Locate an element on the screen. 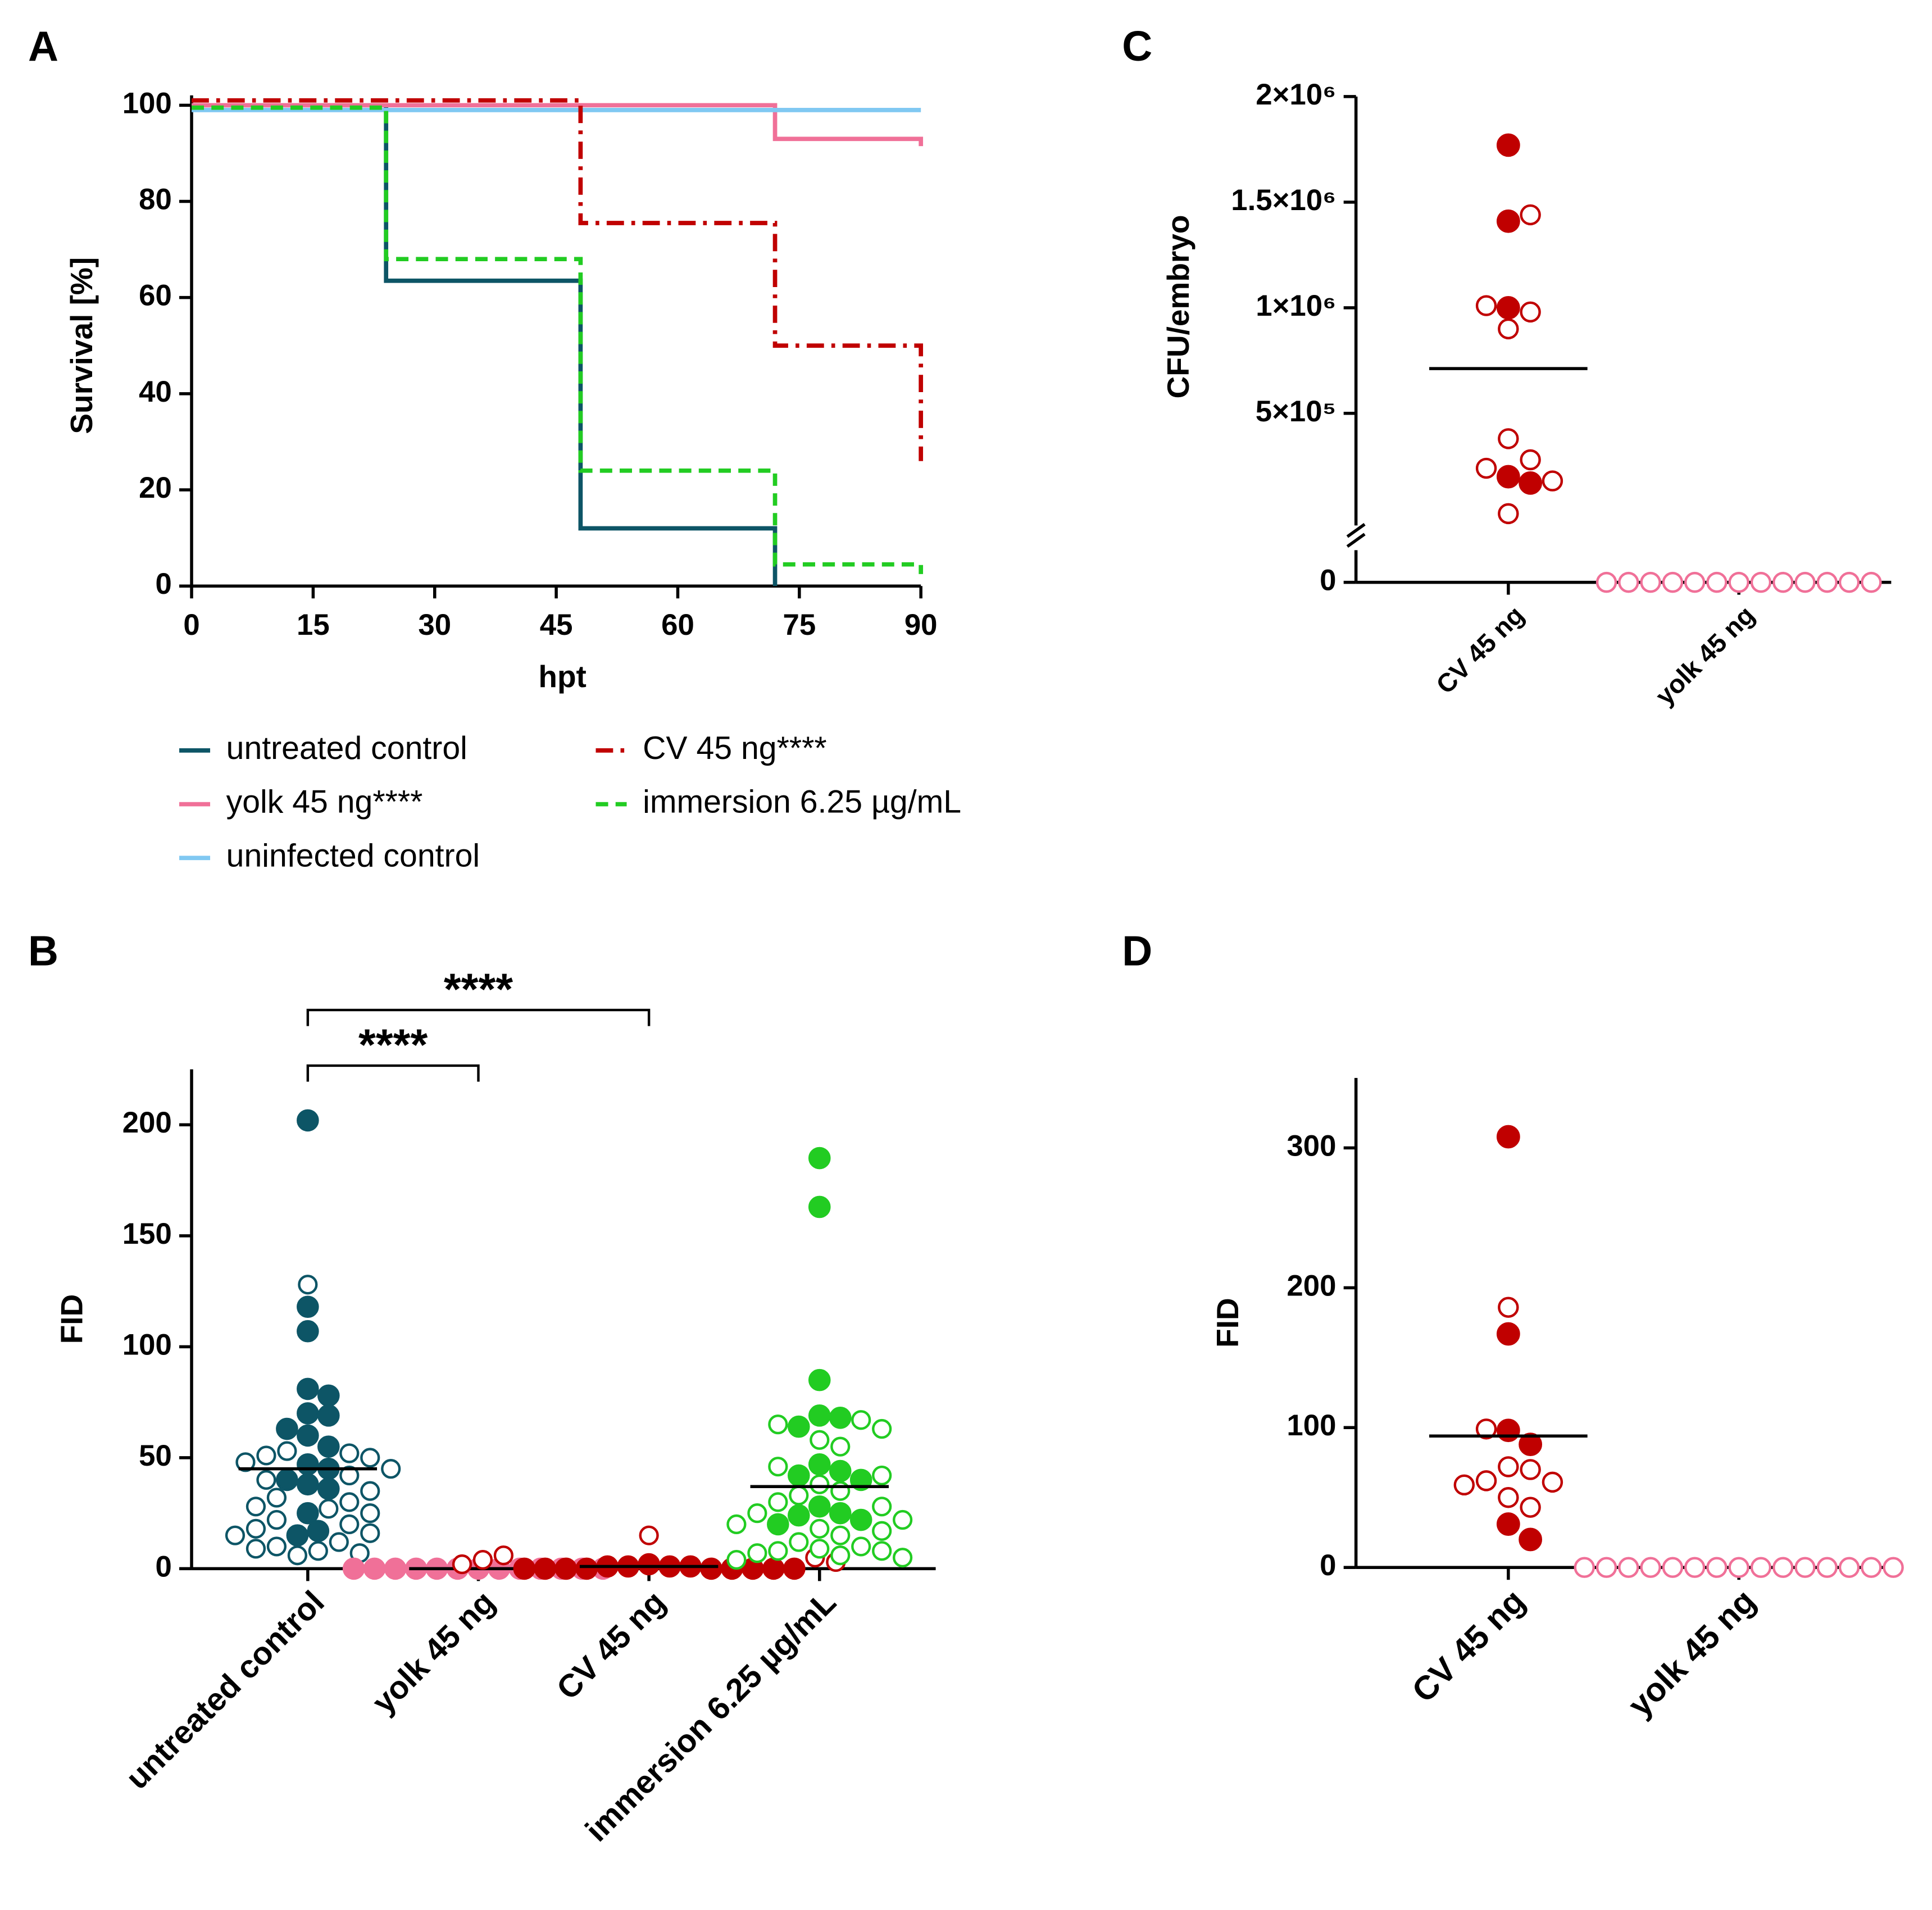 This screenshot has height=1910, width=1932. legend-label: immersion 6.25 µg/mL is located at coordinates (802, 802).